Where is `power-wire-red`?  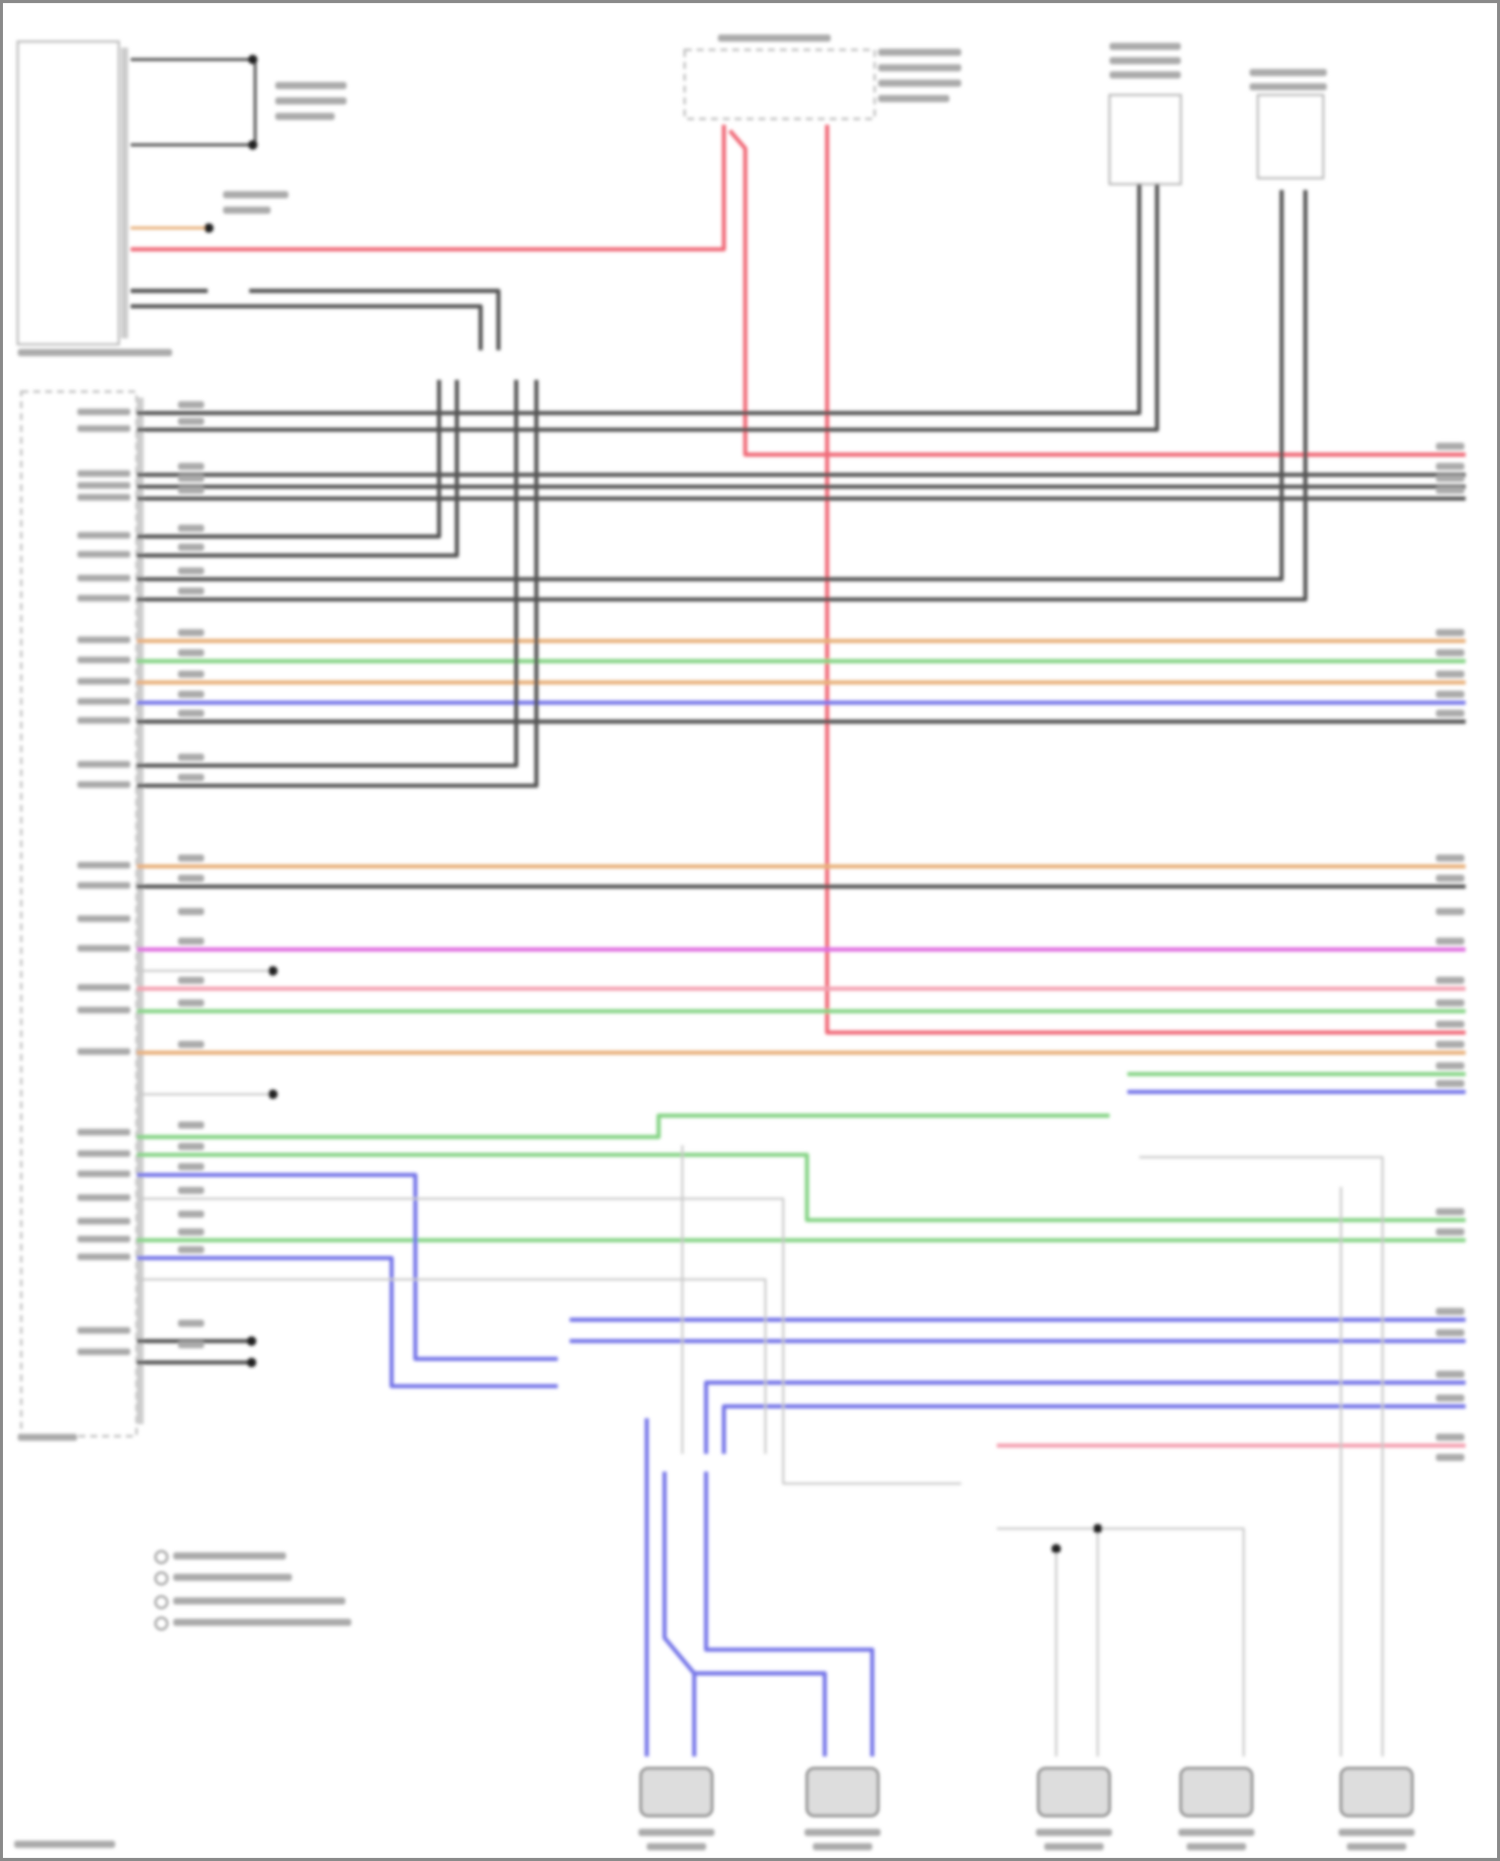 power-wire-red is located at coordinates (428, 188).